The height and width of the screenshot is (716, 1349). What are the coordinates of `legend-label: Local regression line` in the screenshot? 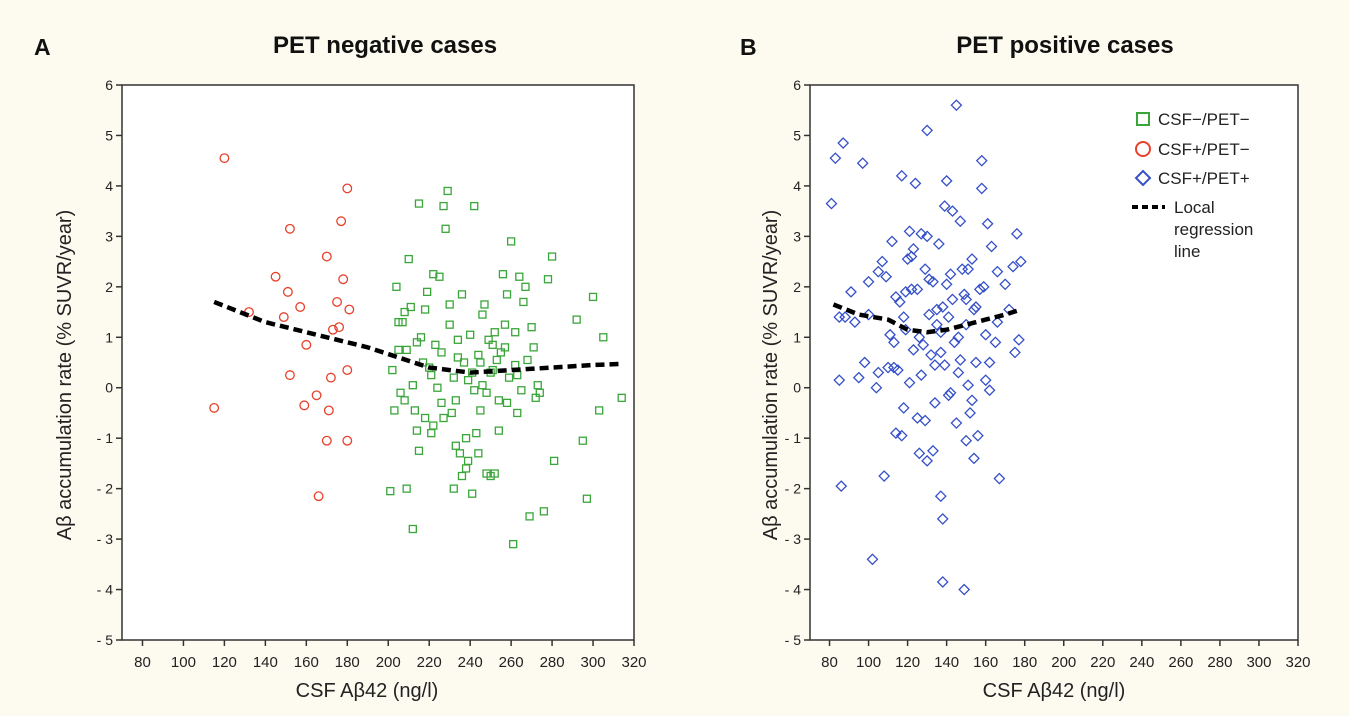 It's located at (1213, 229).